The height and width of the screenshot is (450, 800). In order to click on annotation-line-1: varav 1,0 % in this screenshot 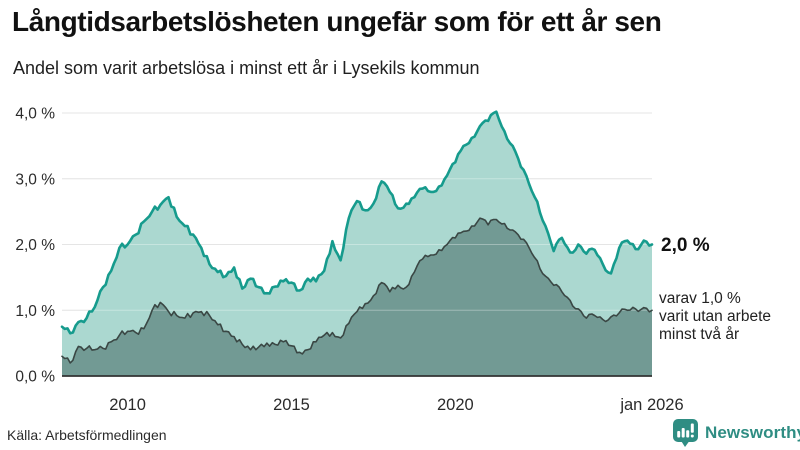, I will do `click(700, 298)`.